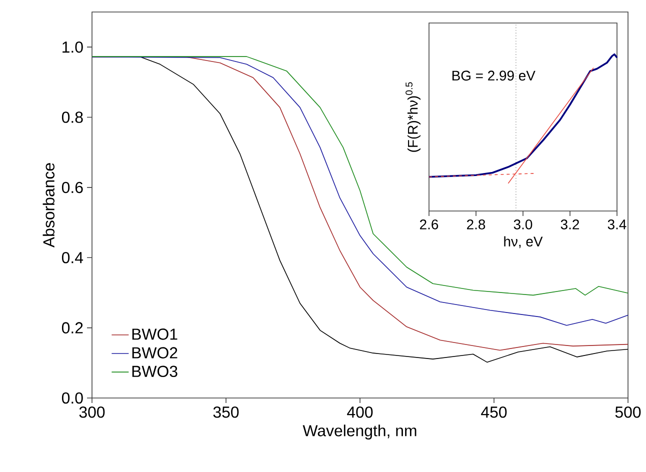 The width and height of the screenshot is (646, 472). What do you see at coordinates (72, 398) in the screenshot?
I see `y-tick-label: 0.0` at bounding box center [72, 398].